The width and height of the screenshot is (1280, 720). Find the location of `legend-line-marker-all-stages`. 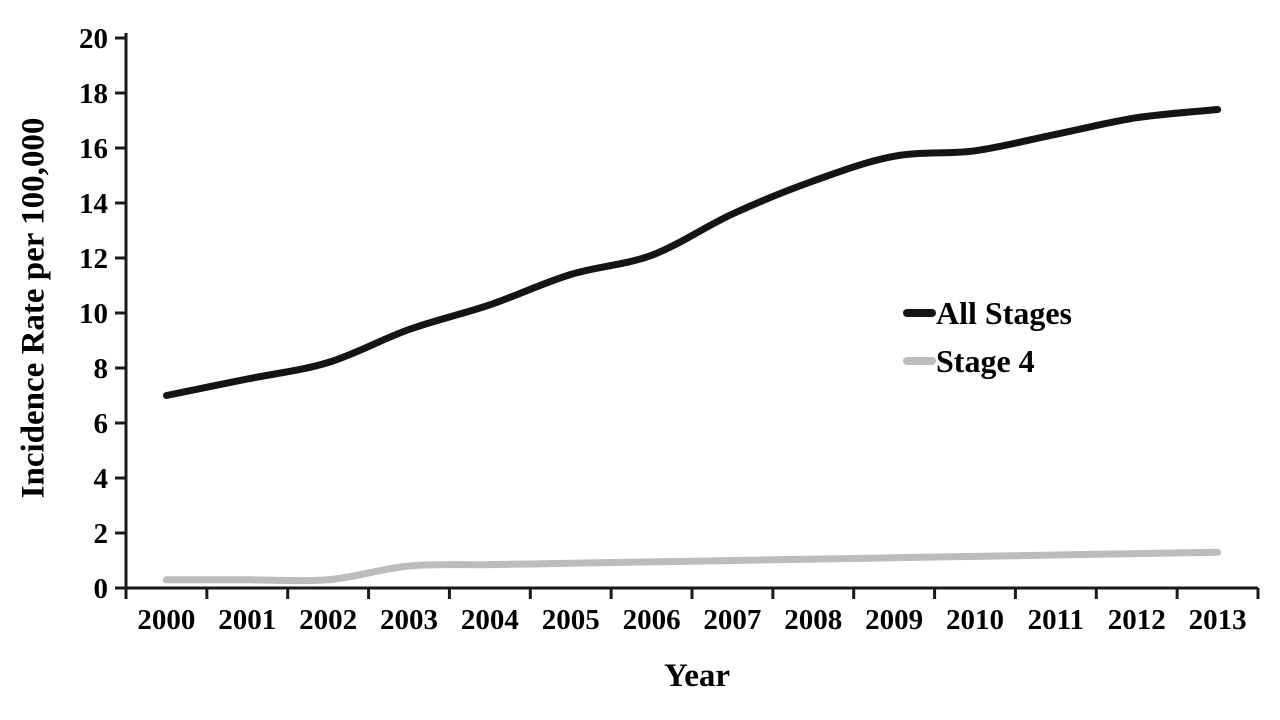

legend-line-marker-all-stages is located at coordinates (919, 313).